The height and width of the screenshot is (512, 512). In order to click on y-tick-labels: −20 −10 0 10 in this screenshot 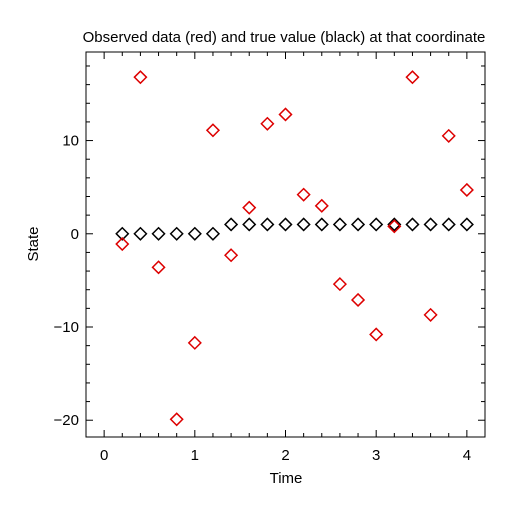, I will do `click(66, 281)`.